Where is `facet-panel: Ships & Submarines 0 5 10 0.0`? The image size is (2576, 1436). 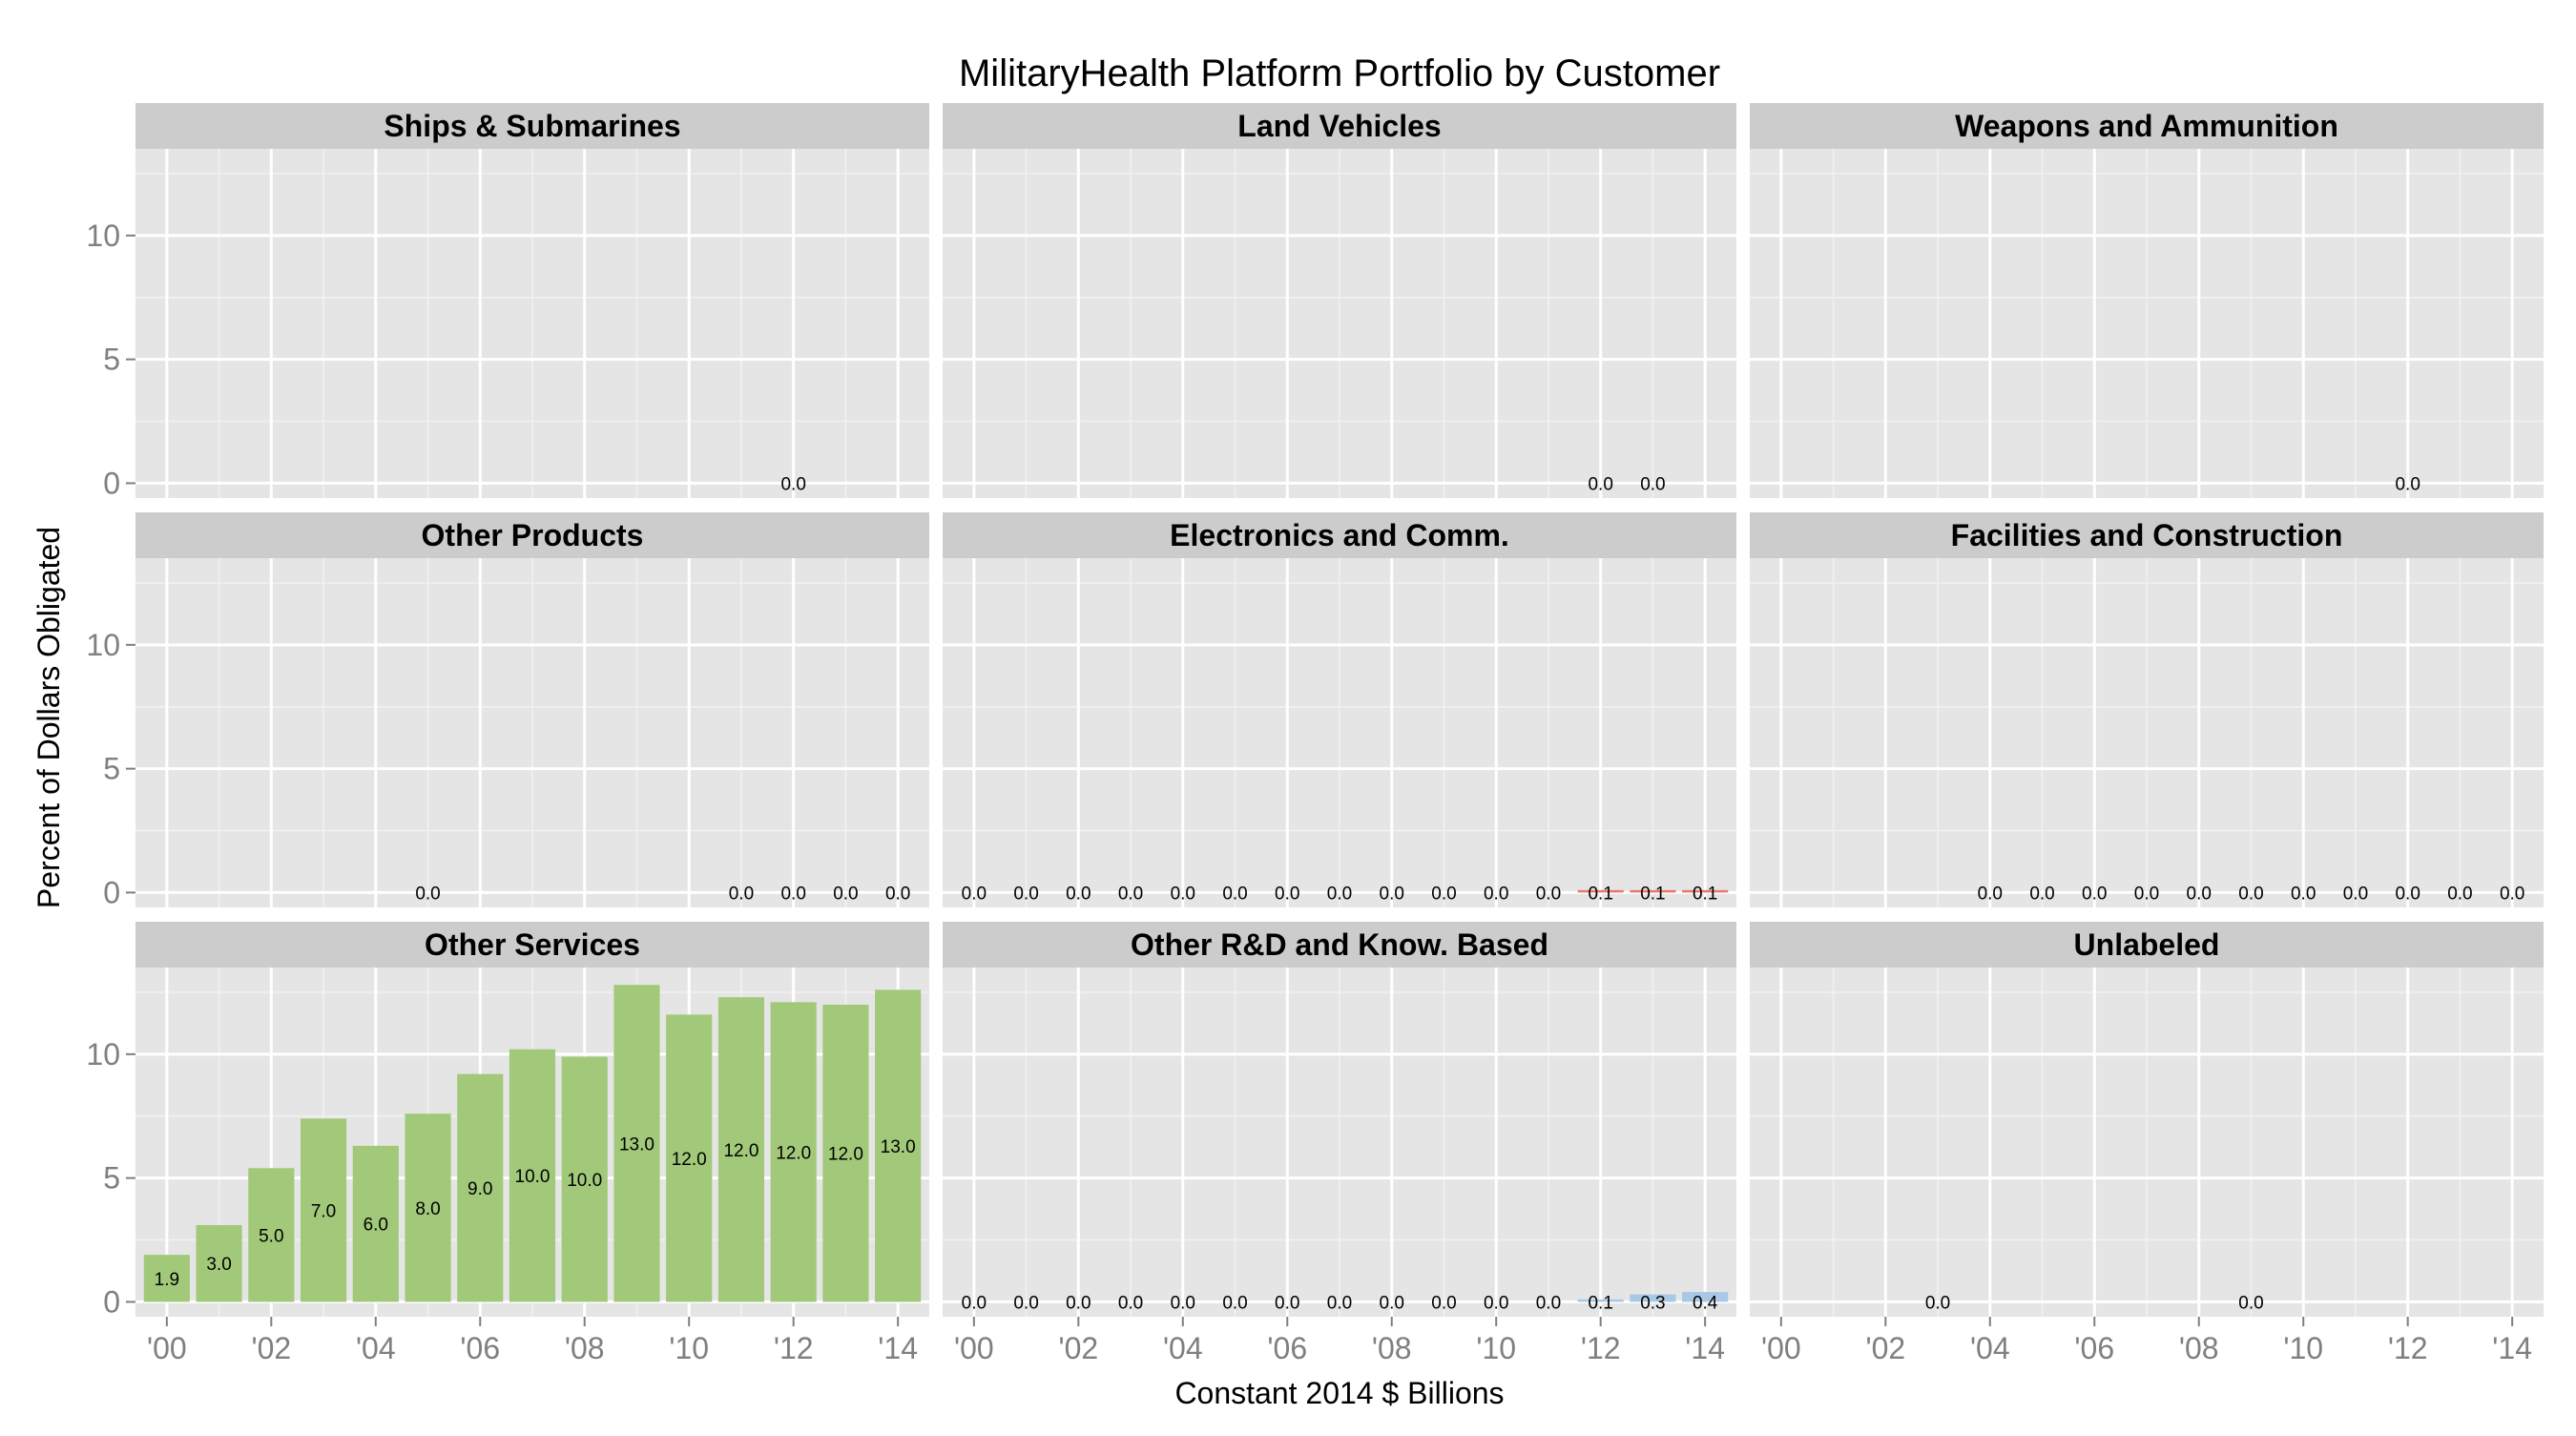
facet-panel: Ships & Submarines 0 5 10 0.0 is located at coordinates (507, 301).